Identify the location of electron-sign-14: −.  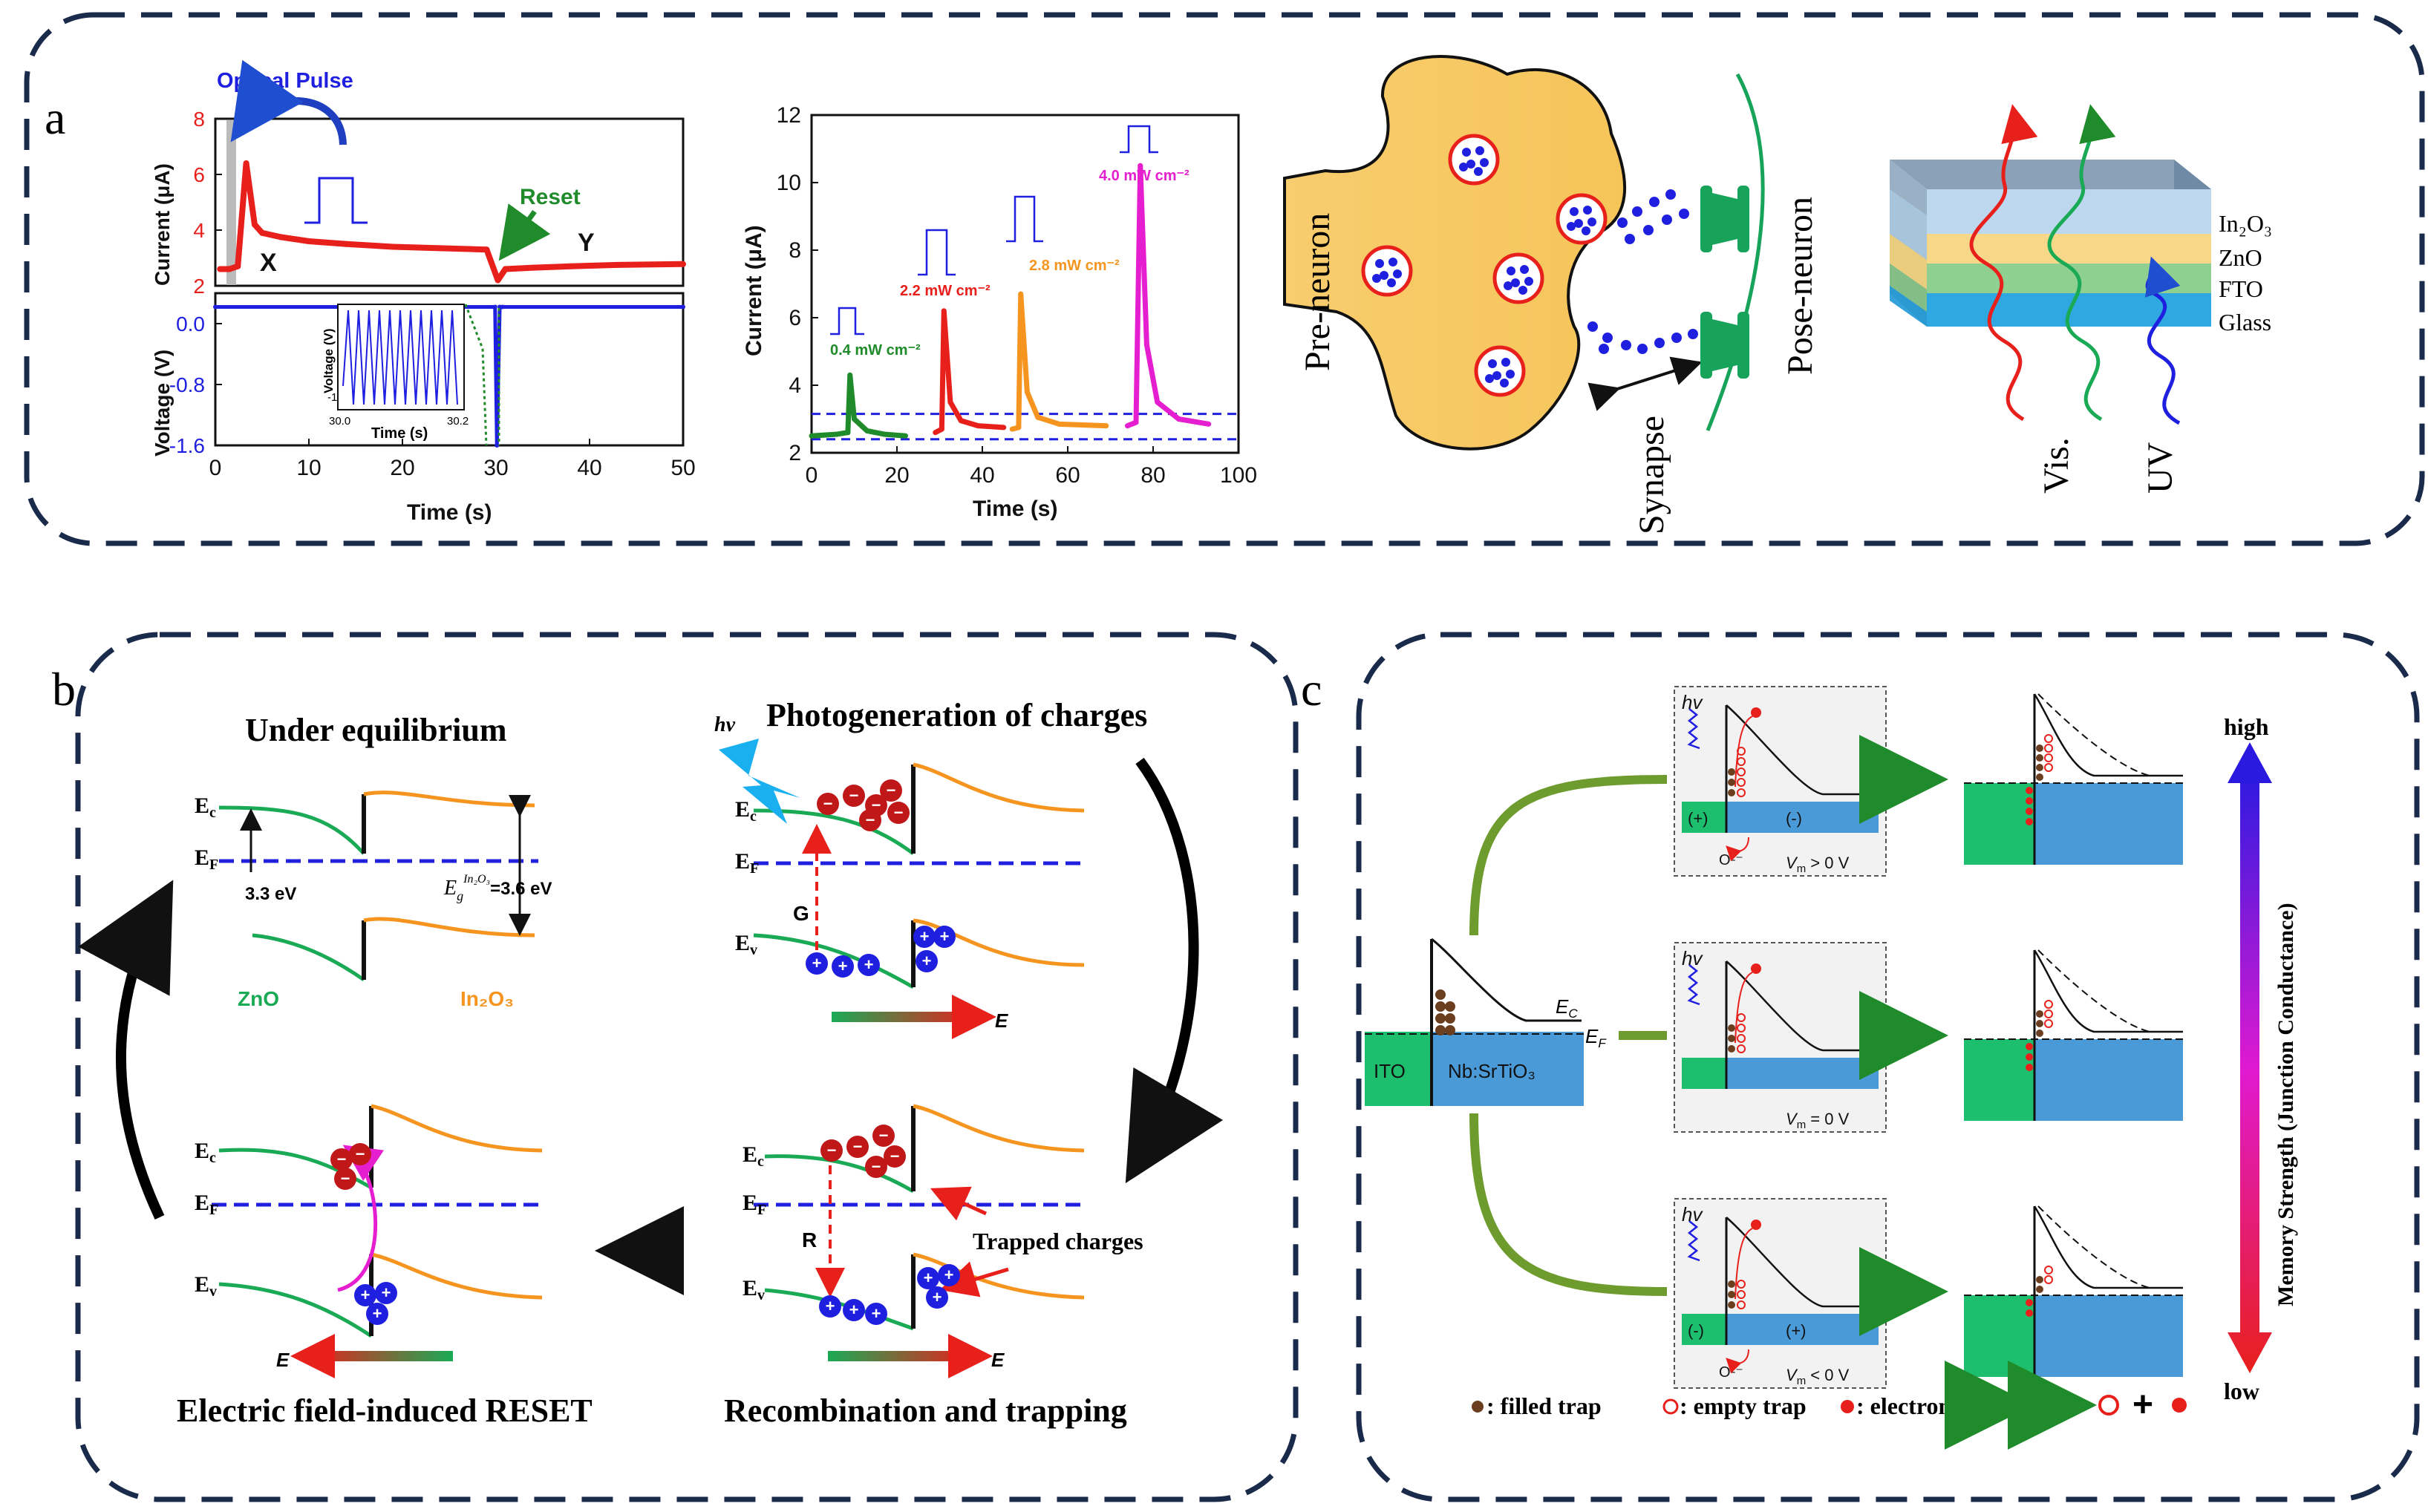
(345, 1178).